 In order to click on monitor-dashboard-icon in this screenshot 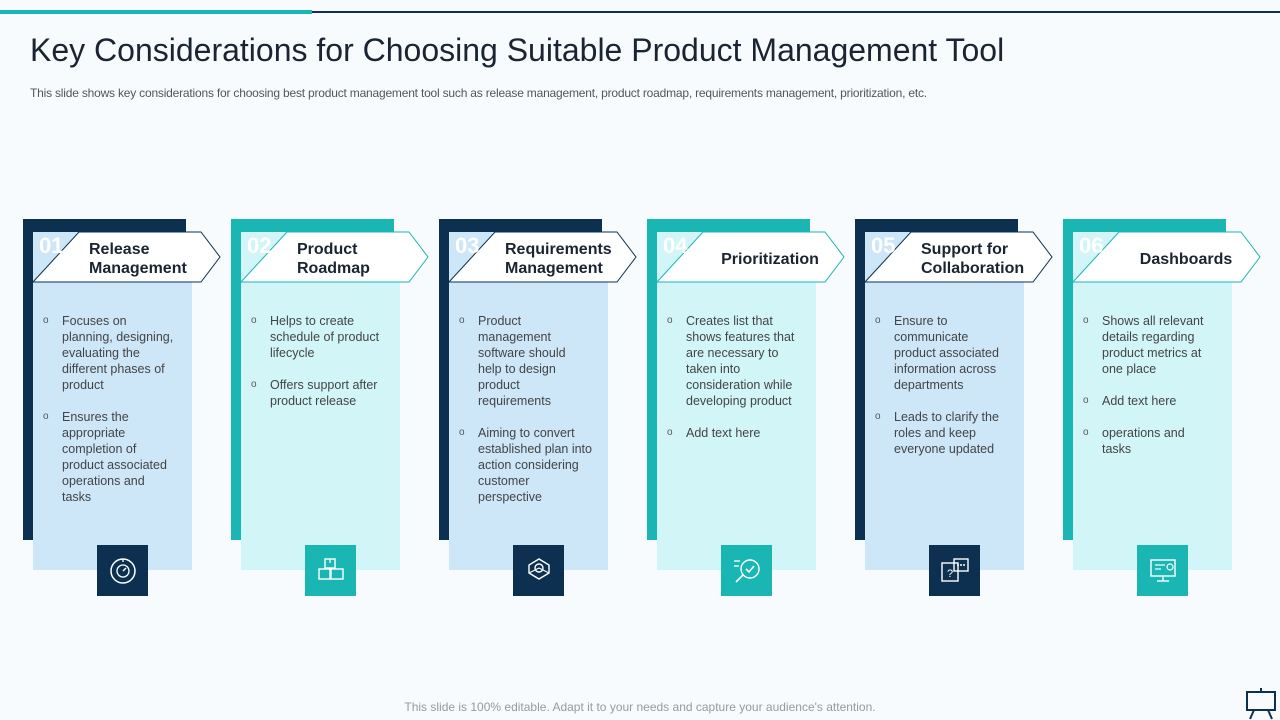, I will do `click(1162, 570)`.